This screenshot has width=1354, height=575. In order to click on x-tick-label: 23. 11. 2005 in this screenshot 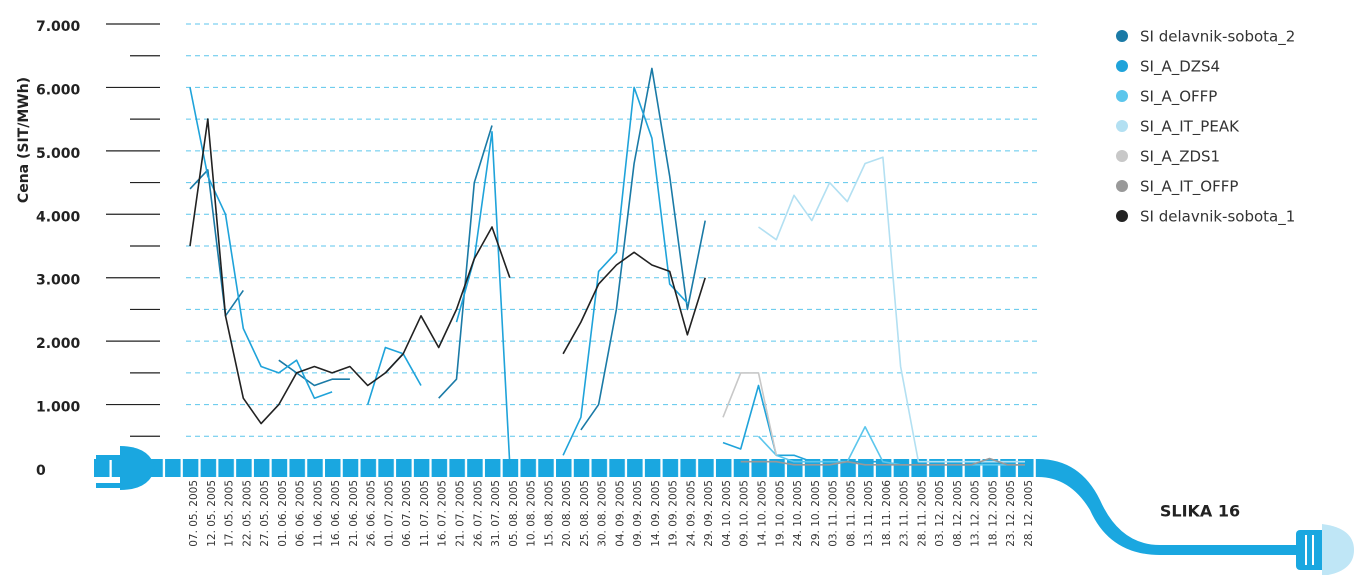, I will do `click(905, 513)`.